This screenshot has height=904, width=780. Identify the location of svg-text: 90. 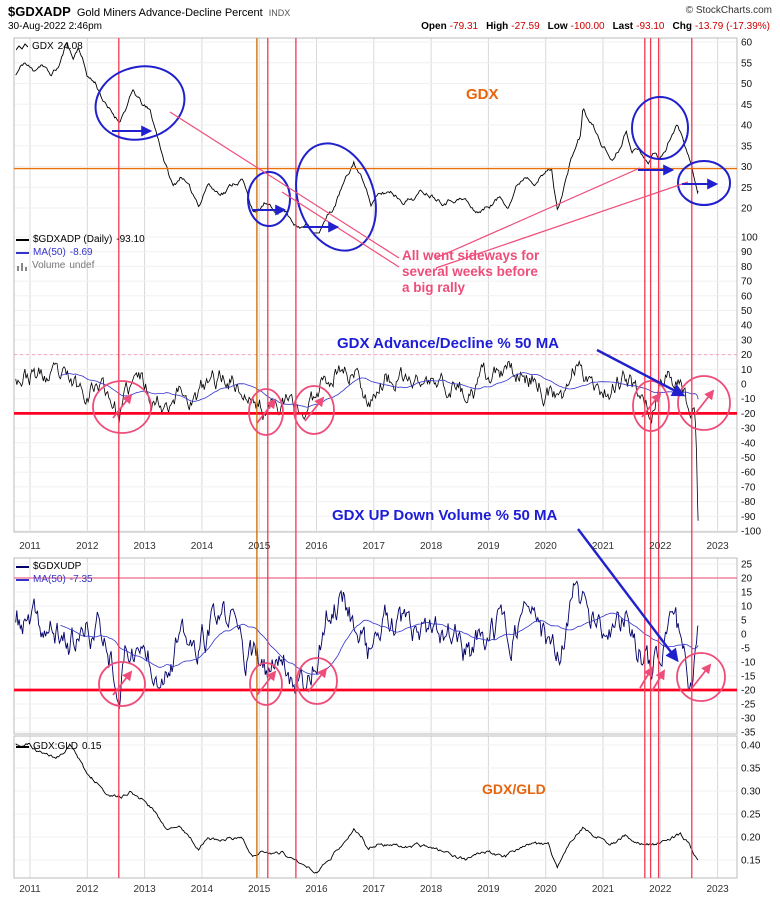
(747, 252).